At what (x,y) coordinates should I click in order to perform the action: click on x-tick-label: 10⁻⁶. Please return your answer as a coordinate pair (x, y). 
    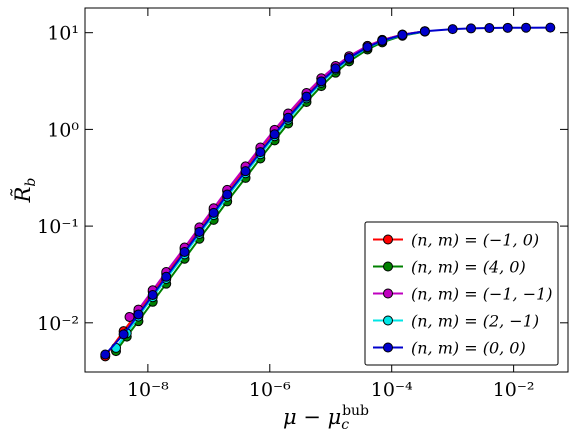
    Looking at the image, I should click on (270, 390).